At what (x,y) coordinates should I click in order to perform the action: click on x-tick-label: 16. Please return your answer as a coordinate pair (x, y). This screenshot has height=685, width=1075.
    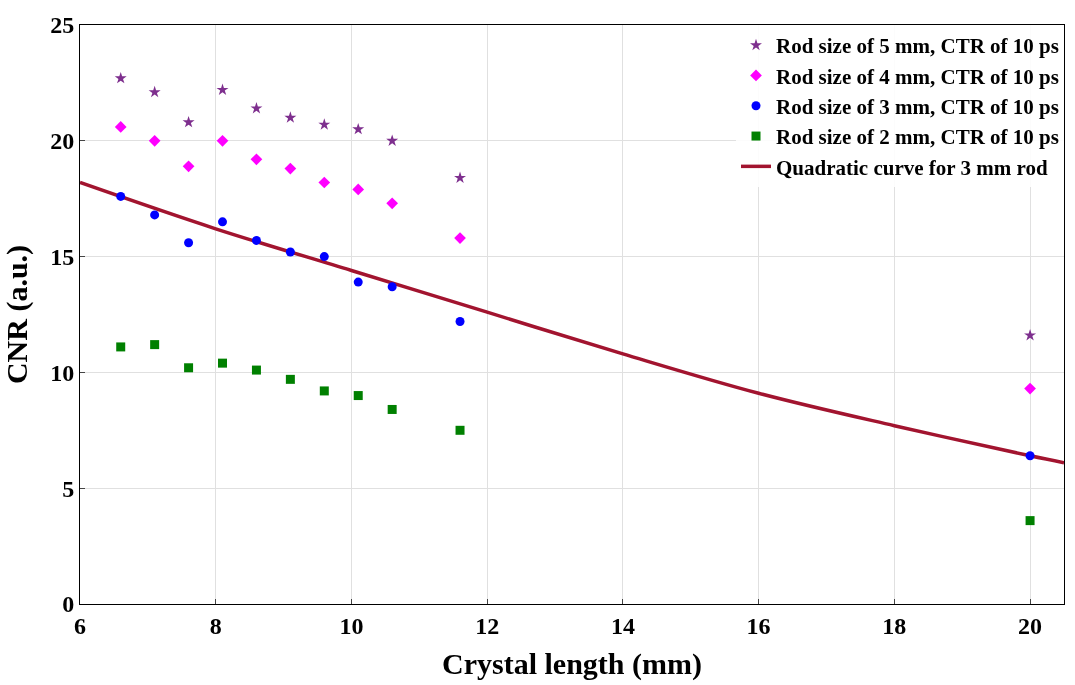
    Looking at the image, I should click on (758, 625).